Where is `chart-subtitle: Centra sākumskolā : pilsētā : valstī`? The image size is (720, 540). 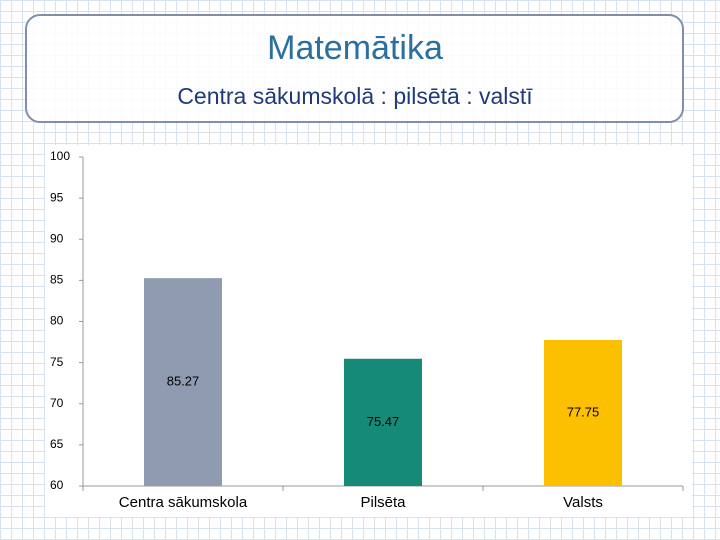
chart-subtitle: Centra sākumskolā : pilsētā : valstī is located at coordinates (355, 96).